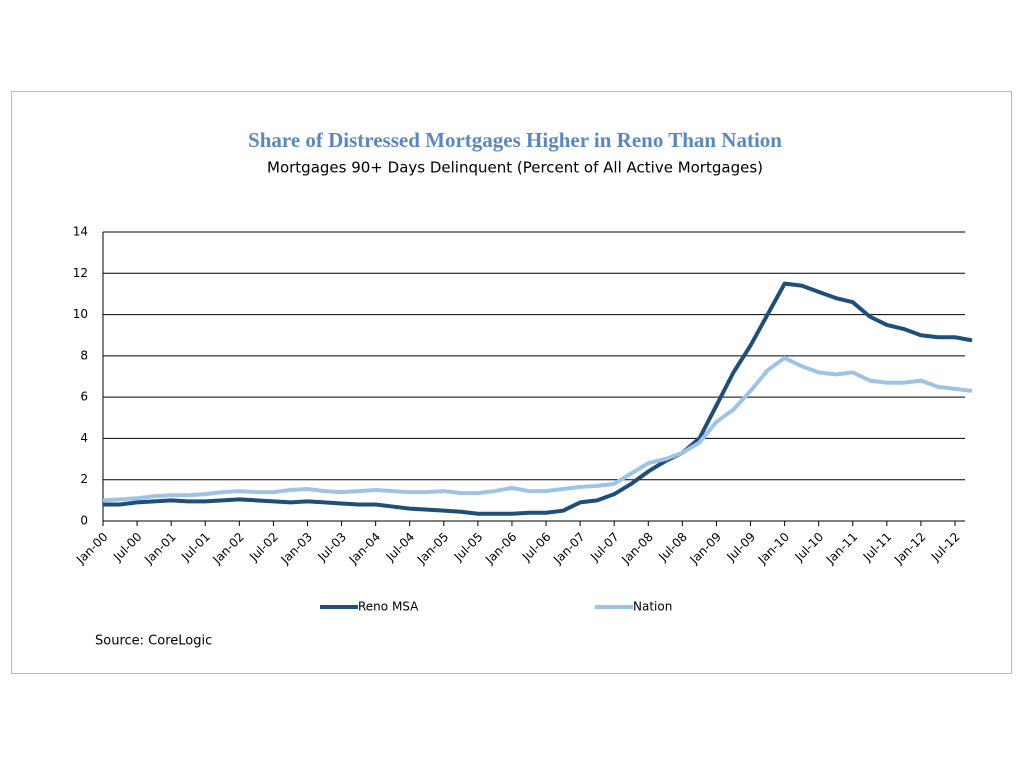 Image resolution: width=1024 pixels, height=772 pixels. Describe the element at coordinates (263, 547) in the screenshot. I see `x-tick-label: Jul-02` at that location.